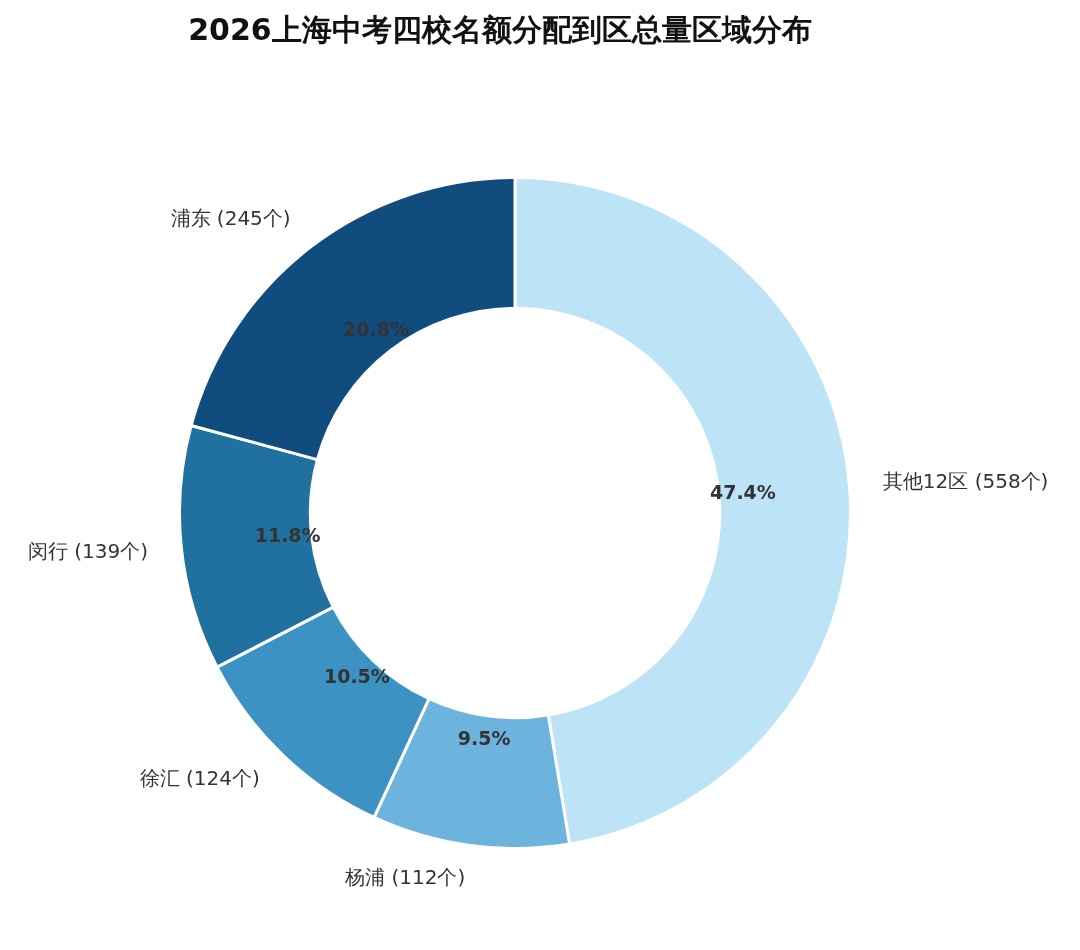 This screenshot has width=1080, height=950. Describe the element at coordinates (500, 29) in the screenshot. I see `chart-title: 2026上海中考四校名额分配到区总量区域分布` at that location.